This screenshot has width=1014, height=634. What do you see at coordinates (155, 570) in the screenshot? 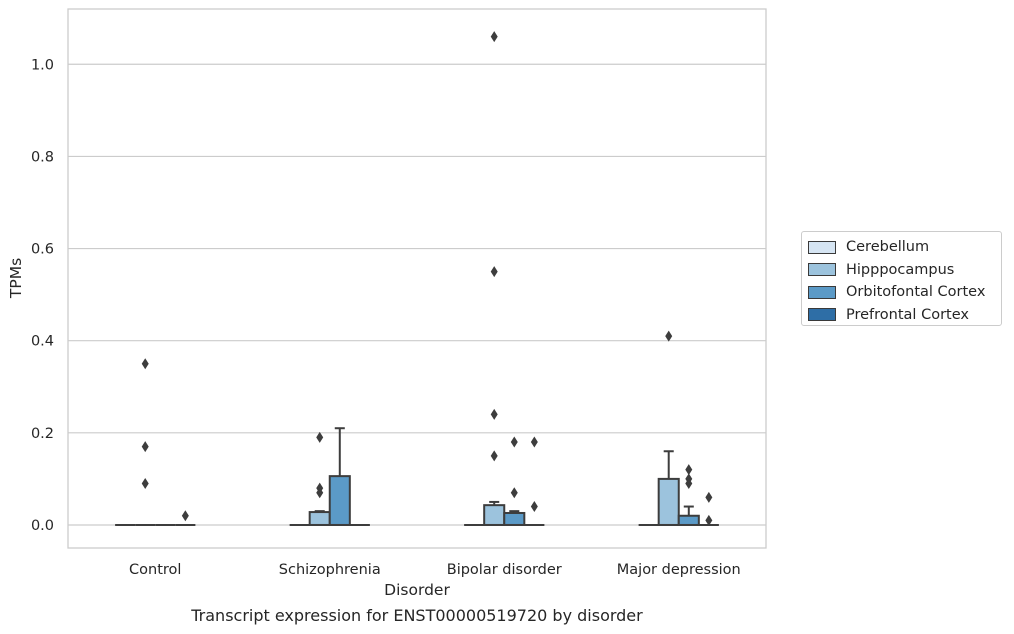
I see `x-tick-label: Control` at bounding box center [155, 570].